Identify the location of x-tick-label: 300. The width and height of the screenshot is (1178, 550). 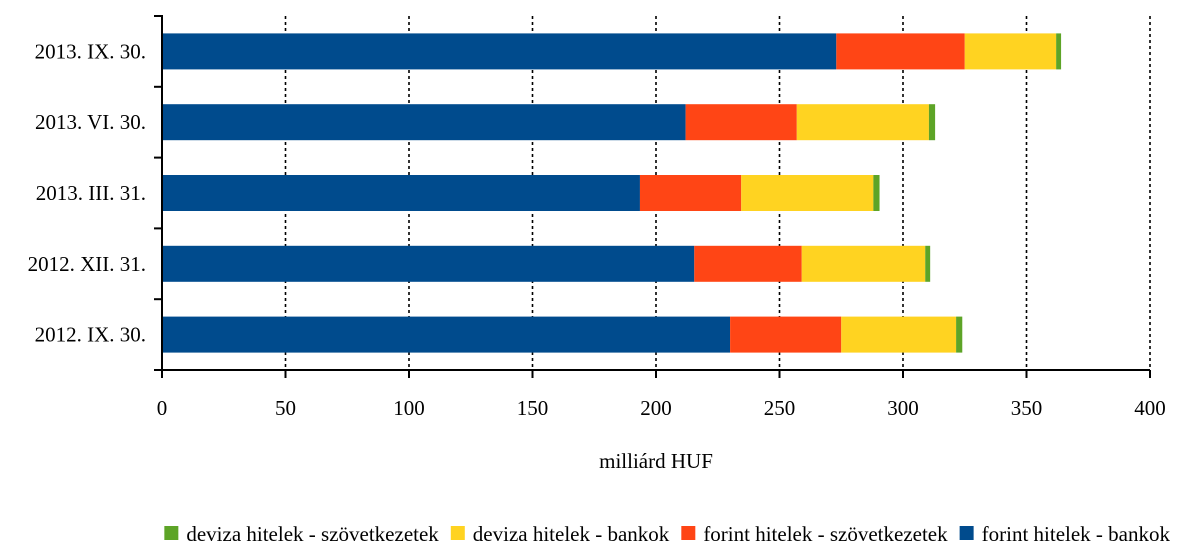
(903, 408).